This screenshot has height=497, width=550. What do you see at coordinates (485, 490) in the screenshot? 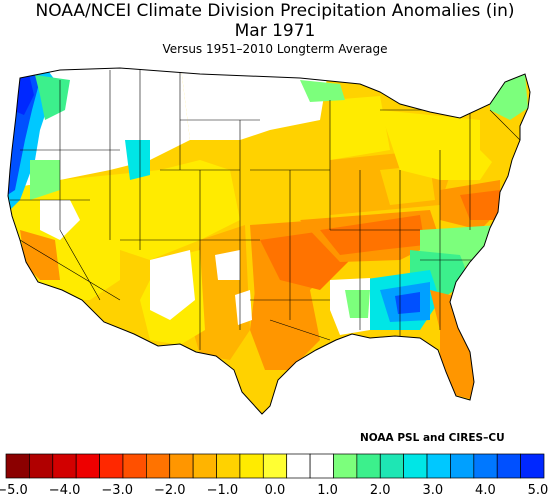
I see `legend-tick-label: 4.0` at bounding box center [485, 490].